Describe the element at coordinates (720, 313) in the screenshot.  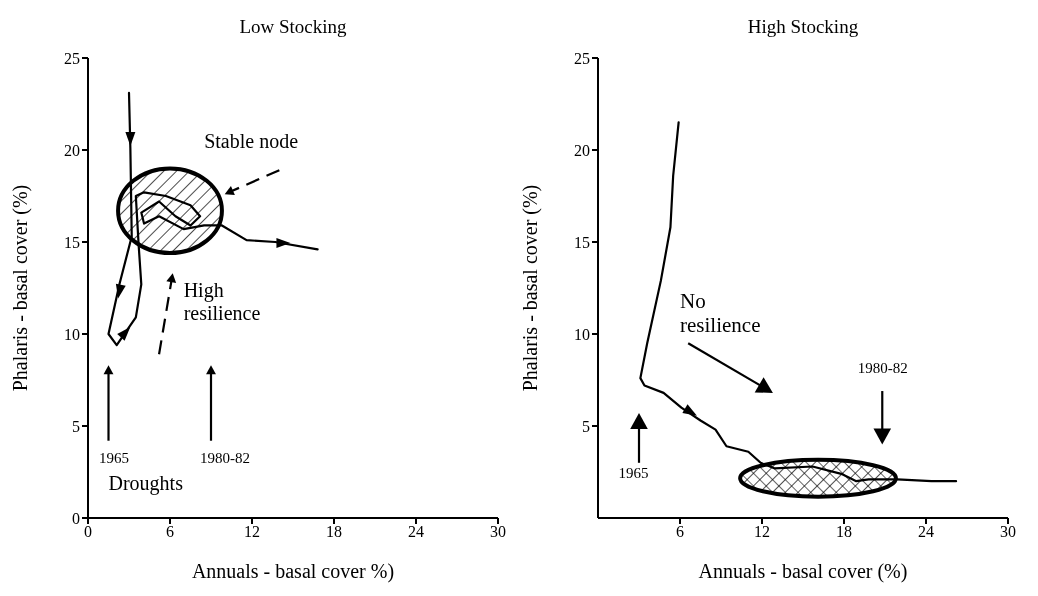
I see `annotation: No resilience` at that location.